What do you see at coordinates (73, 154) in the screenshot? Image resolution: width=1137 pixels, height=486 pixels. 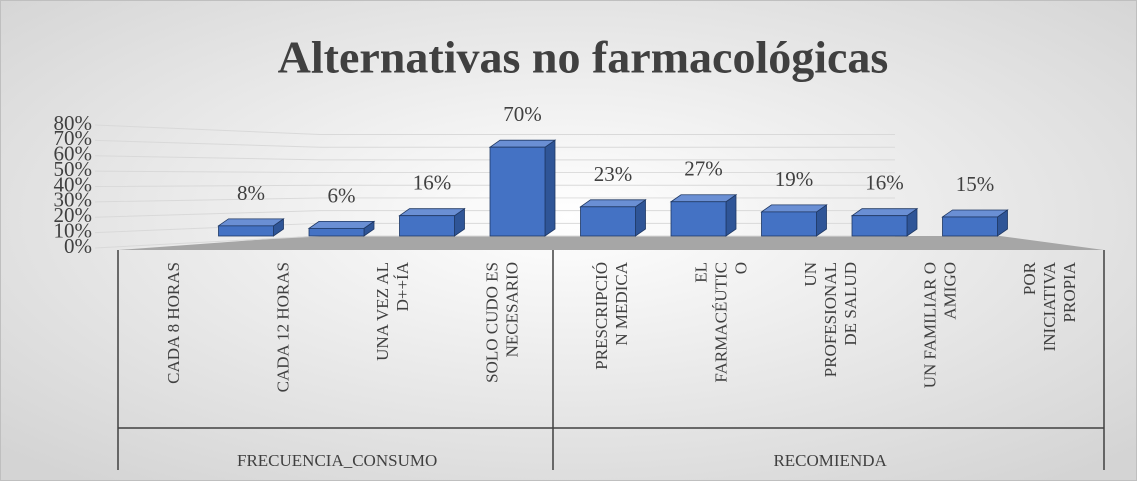 I see `y-tick-label: 60%` at bounding box center [73, 154].